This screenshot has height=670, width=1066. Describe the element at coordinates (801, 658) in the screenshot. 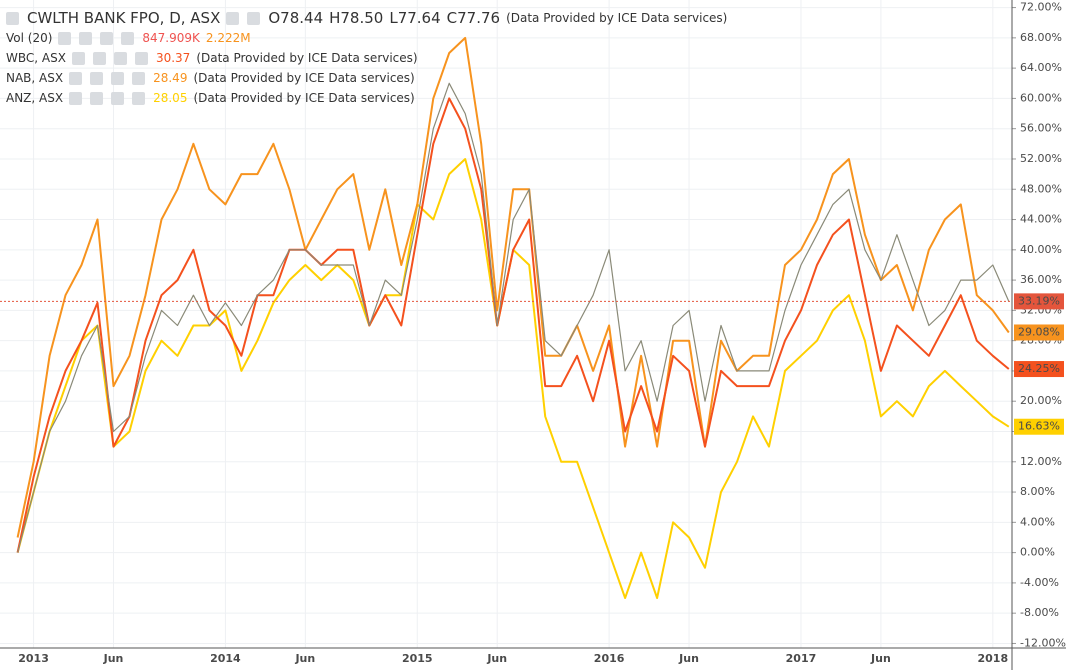

I see `x-tick-label: 2017` at that location.